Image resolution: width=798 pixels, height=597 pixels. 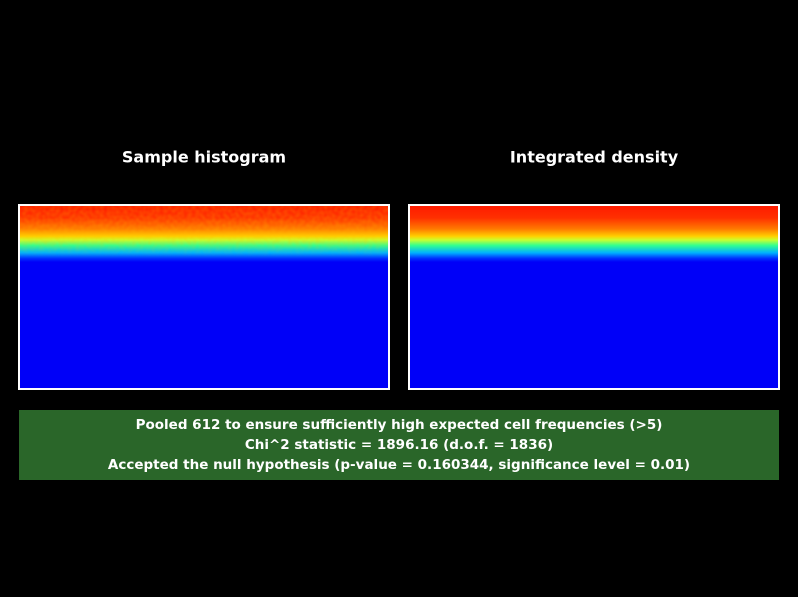 What do you see at coordinates (204, 157) in the screenshot?
I see `panel-title: Sample histogram` at bounding box center [204, 157].